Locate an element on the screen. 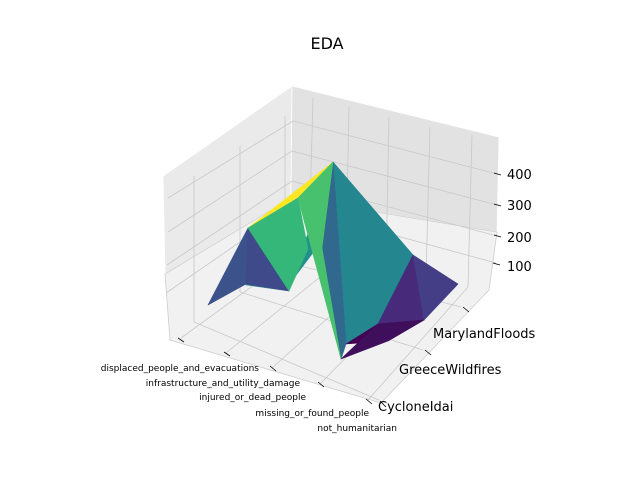 The image size is (640, 485). y-tick-label: GreeceWildfires is located at coordinates (450, 370).